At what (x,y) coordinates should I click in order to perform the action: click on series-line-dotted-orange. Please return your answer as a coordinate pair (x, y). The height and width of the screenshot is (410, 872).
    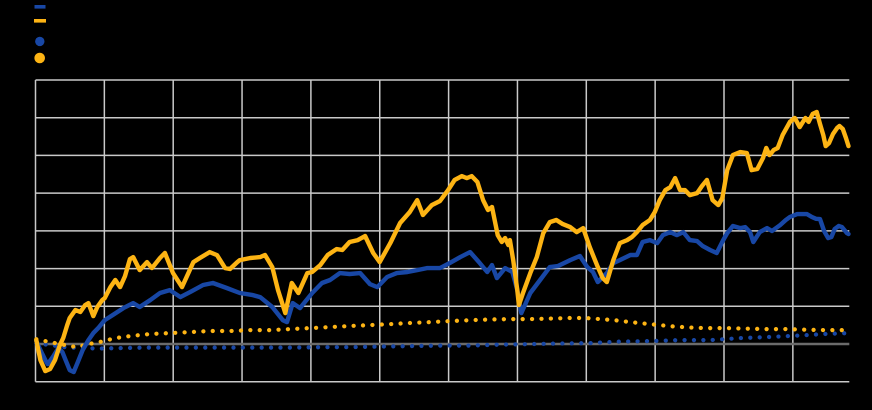
    Looking at the image, I should click on (442, 332).